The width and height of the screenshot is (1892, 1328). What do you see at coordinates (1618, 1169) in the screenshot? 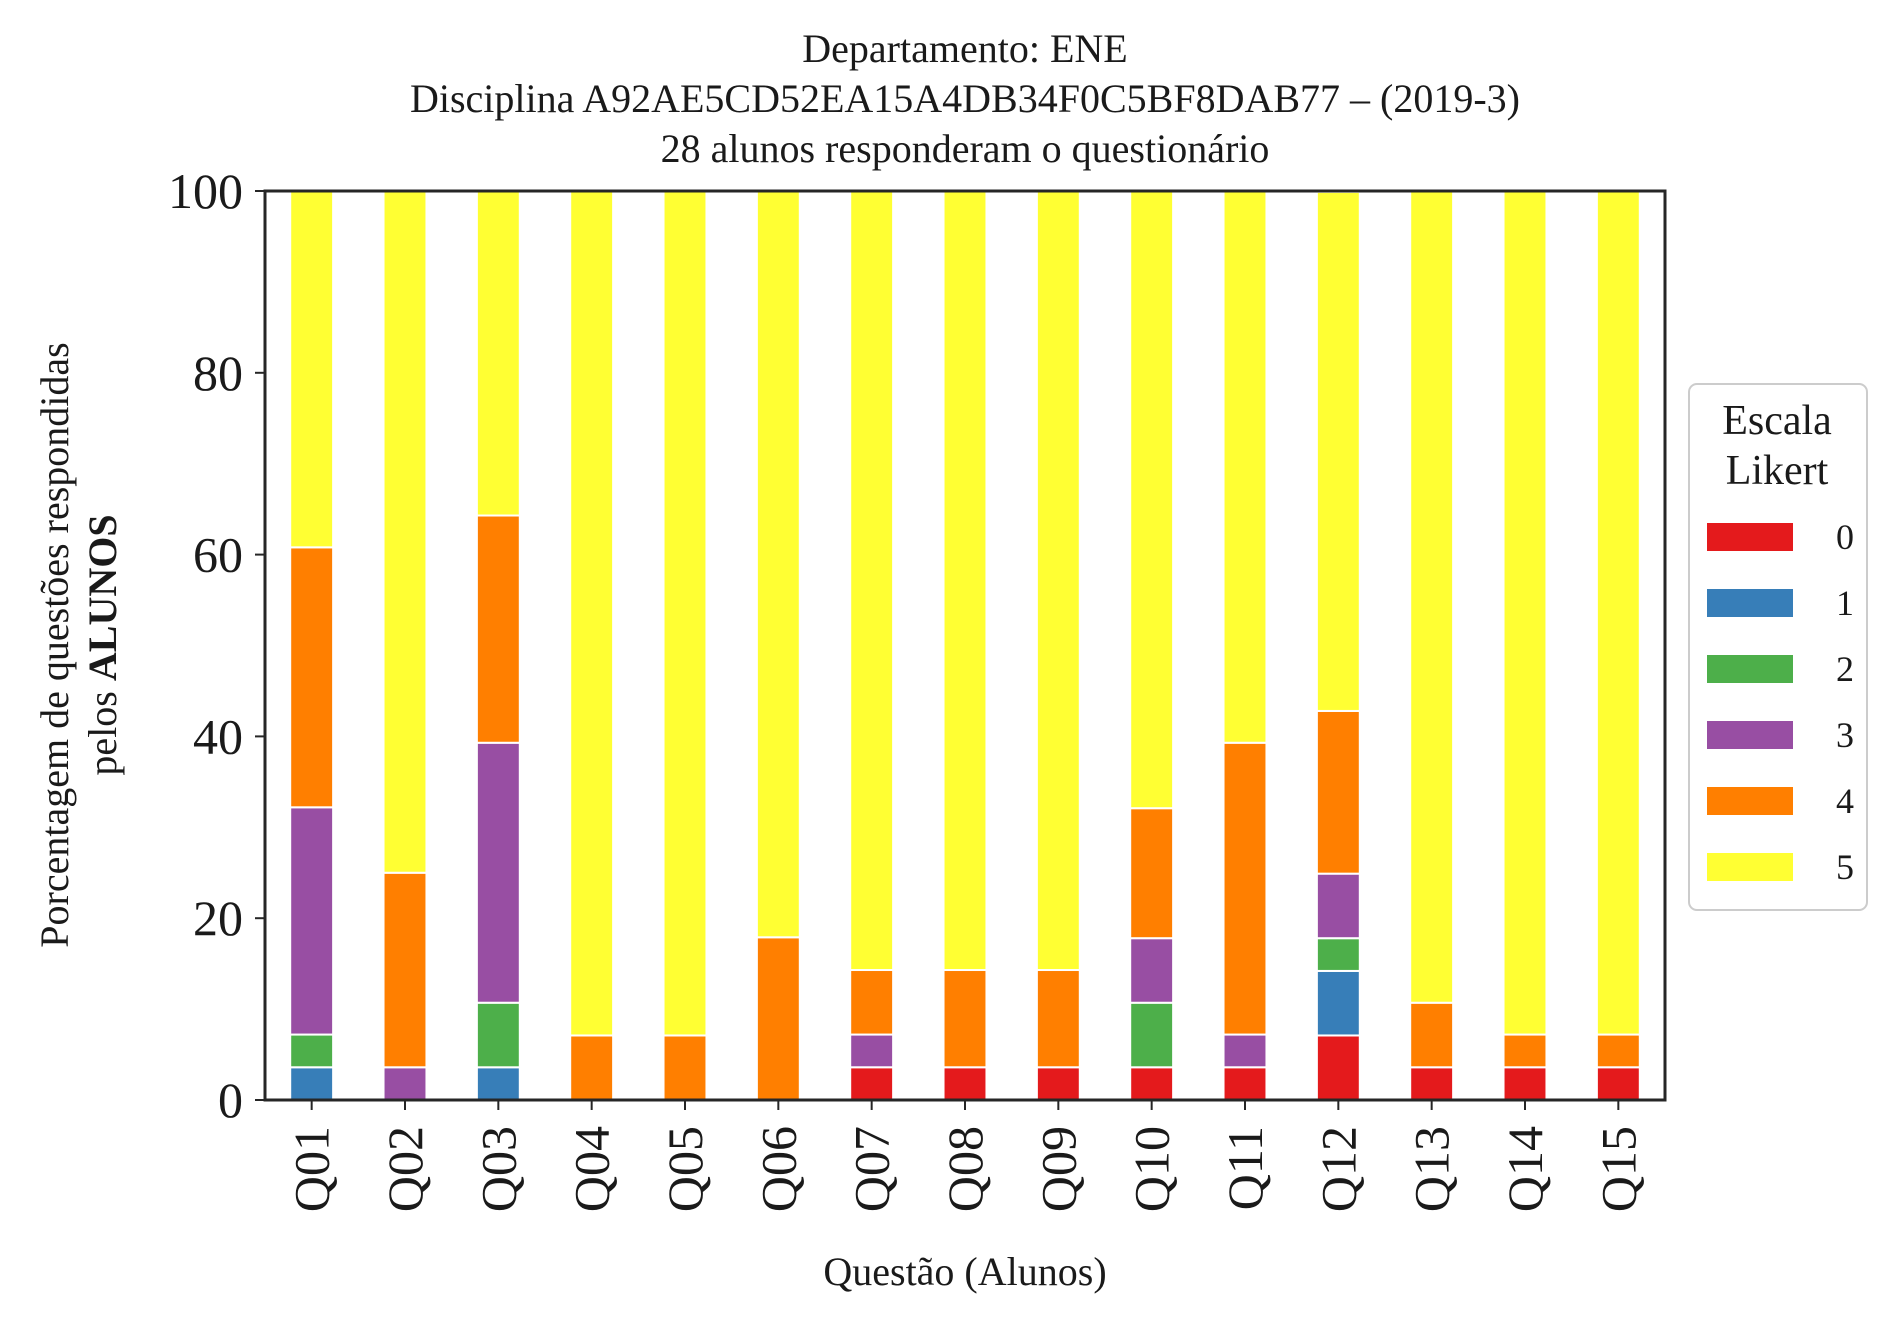
I see `x-tick-label-q15: Q15` at bounding box center [1618, 1169].